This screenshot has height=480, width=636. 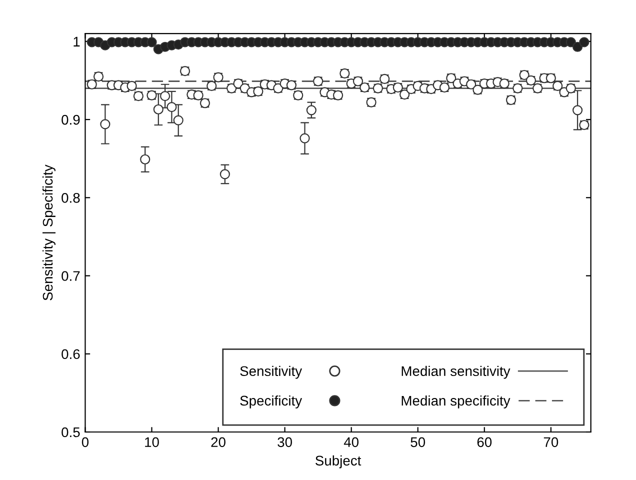 What do you see at coordinates (271, 372) in the screenshot?
I see `legend-label: Sensitivity` at bounding box center [271, 372].